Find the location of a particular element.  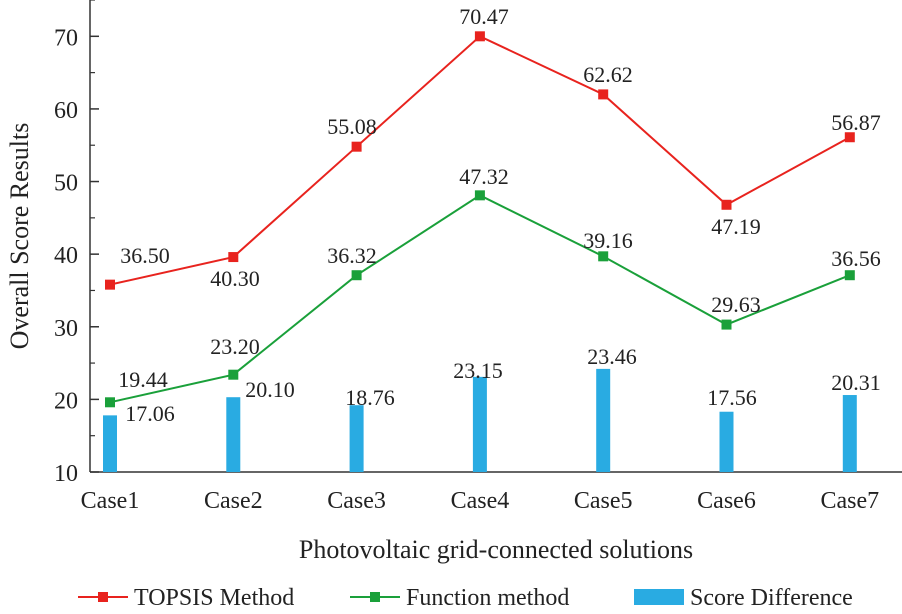

data-label-topsis: 70.47 is located at coordinates (484, 16).